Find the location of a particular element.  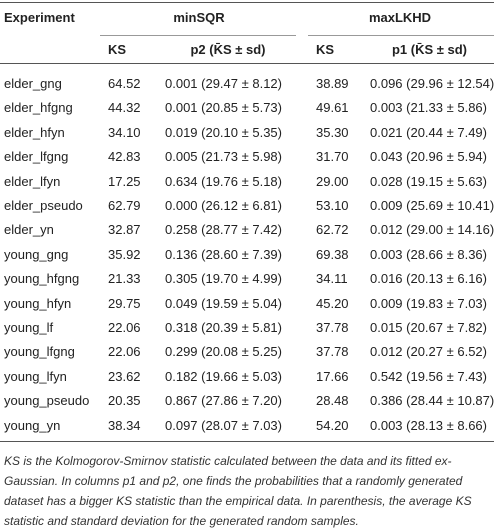

table-cell: 0.043 (20.96 ± 5.94) is located at coordinates (428, 157).